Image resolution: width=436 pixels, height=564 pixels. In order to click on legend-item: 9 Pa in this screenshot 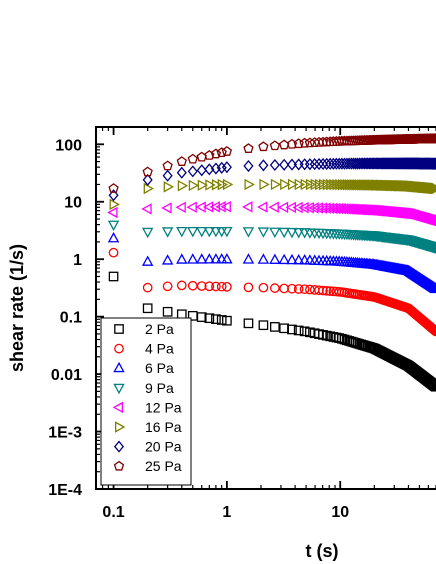, I will do `click(143, 388)`.